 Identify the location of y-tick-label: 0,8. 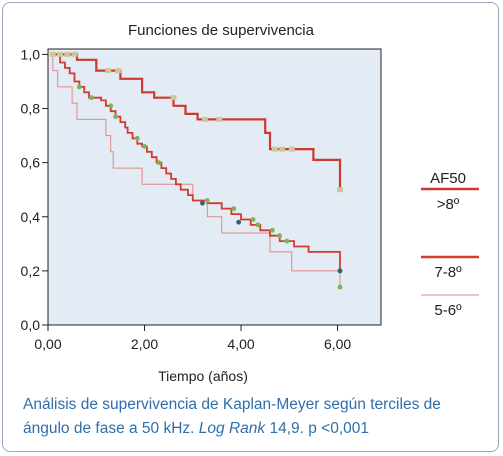
(31, 109).